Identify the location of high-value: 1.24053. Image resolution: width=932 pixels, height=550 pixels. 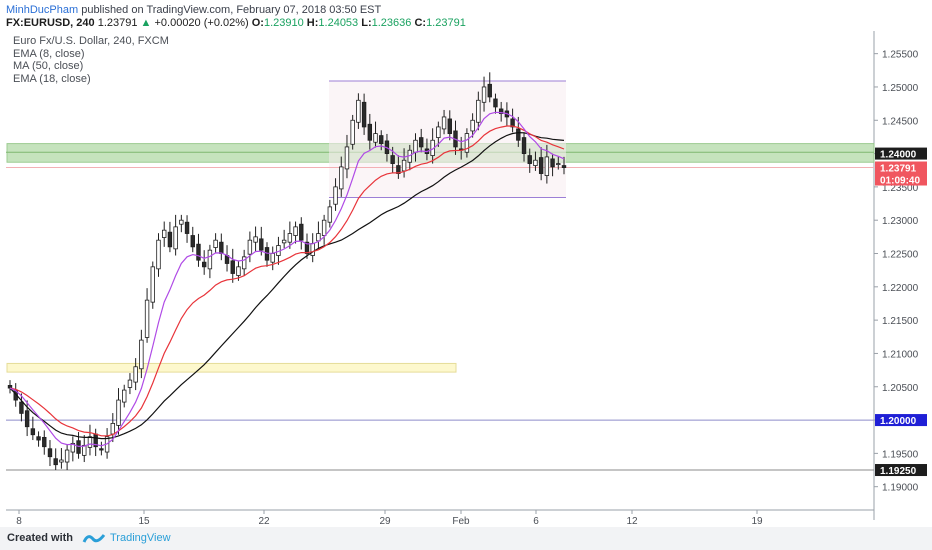
(338, 23).